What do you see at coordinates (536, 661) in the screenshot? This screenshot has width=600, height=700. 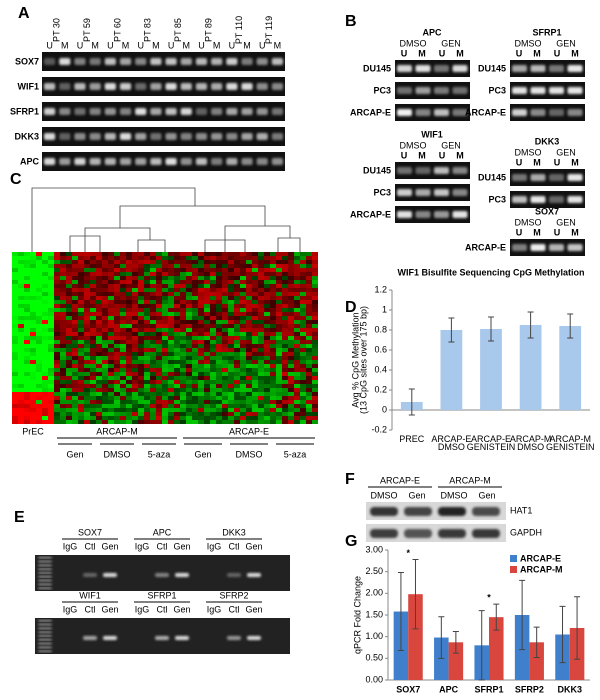 I see `bar` at bounding box center [536, 661].